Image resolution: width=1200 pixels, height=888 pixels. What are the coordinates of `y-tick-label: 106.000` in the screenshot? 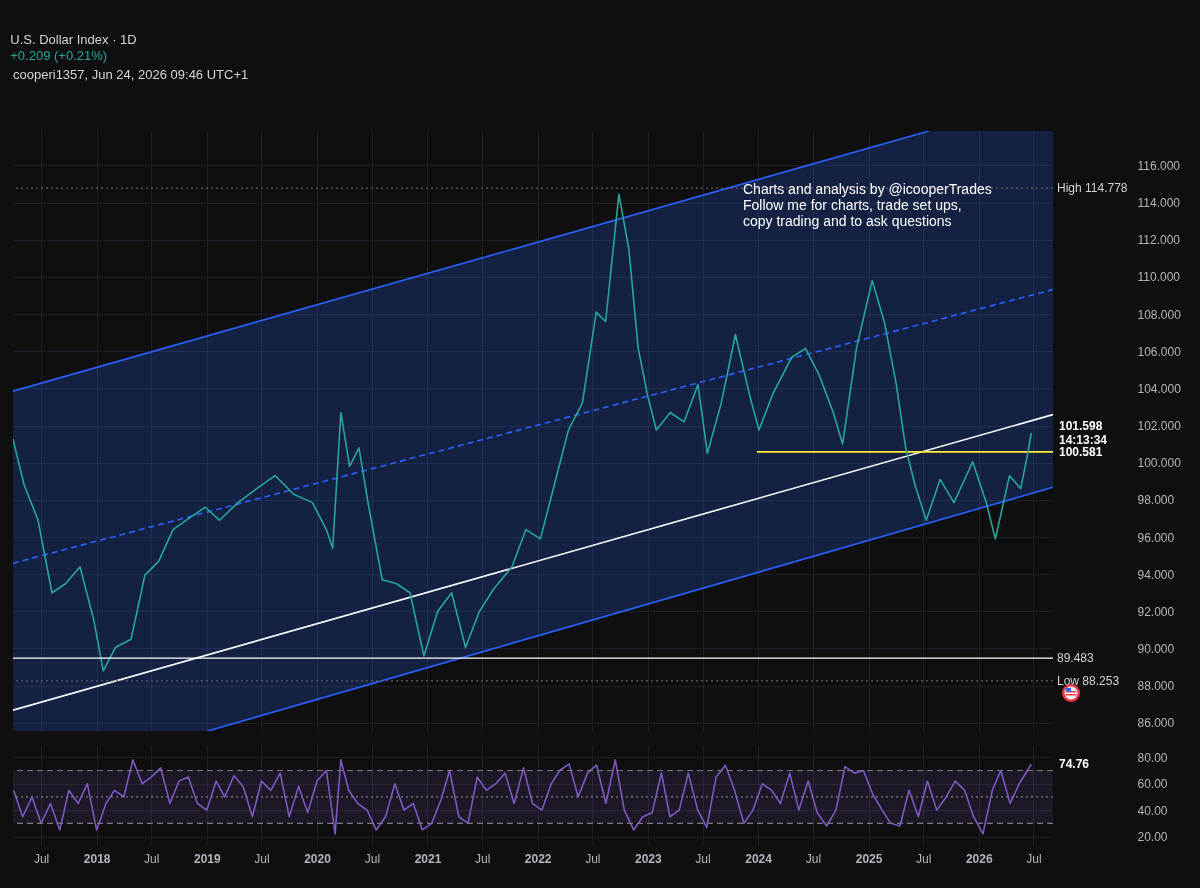 It's located at (1159, 351).